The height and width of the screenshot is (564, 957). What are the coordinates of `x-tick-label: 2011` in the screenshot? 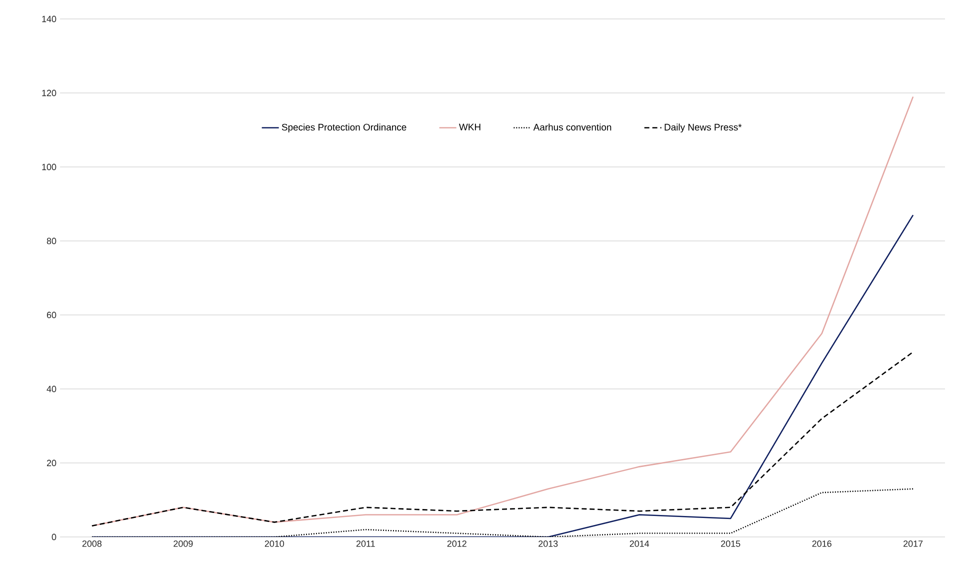 It's located at (365, 543).